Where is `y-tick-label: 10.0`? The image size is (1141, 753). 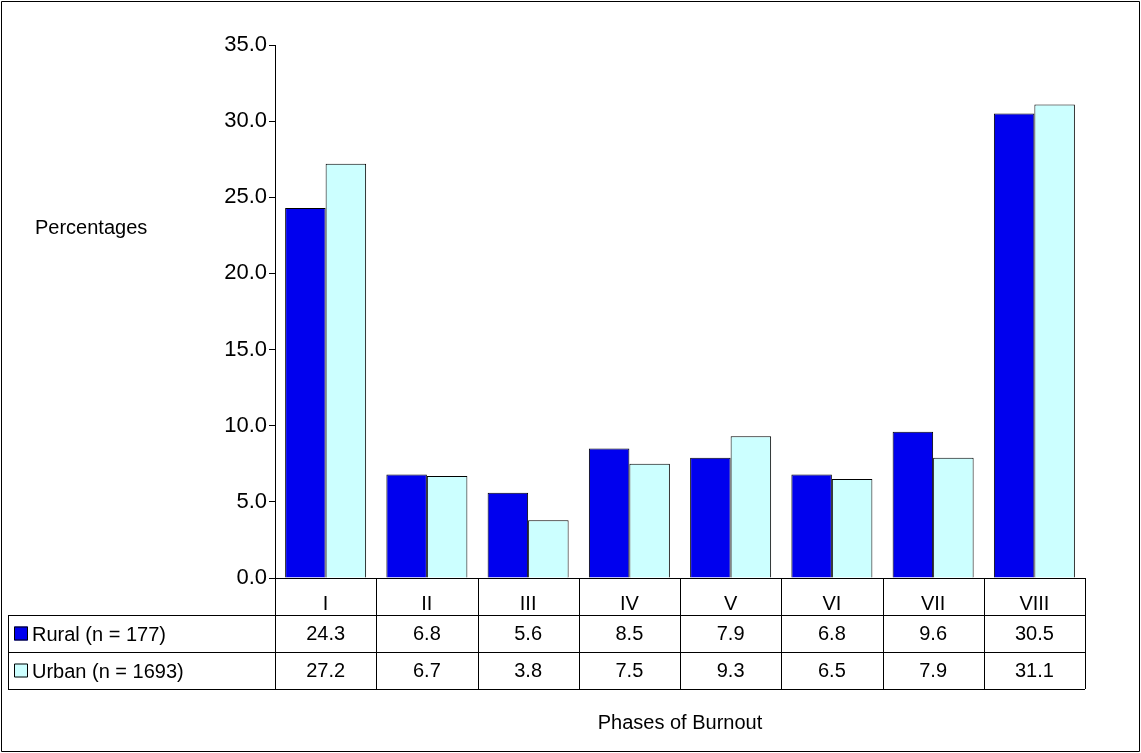
y-tick-label: 10.0 is located at coordinates (245, 424).